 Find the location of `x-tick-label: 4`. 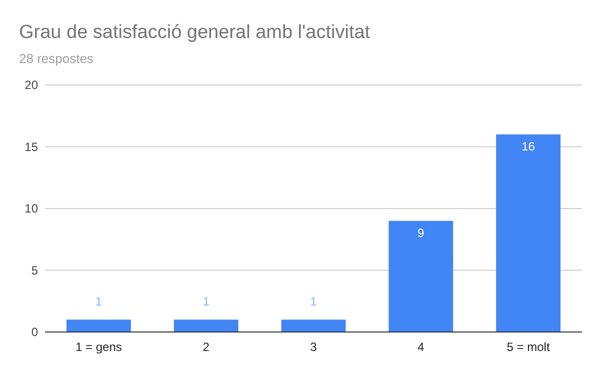

x-tick-label: 4 is located at coordinates (421, 347).